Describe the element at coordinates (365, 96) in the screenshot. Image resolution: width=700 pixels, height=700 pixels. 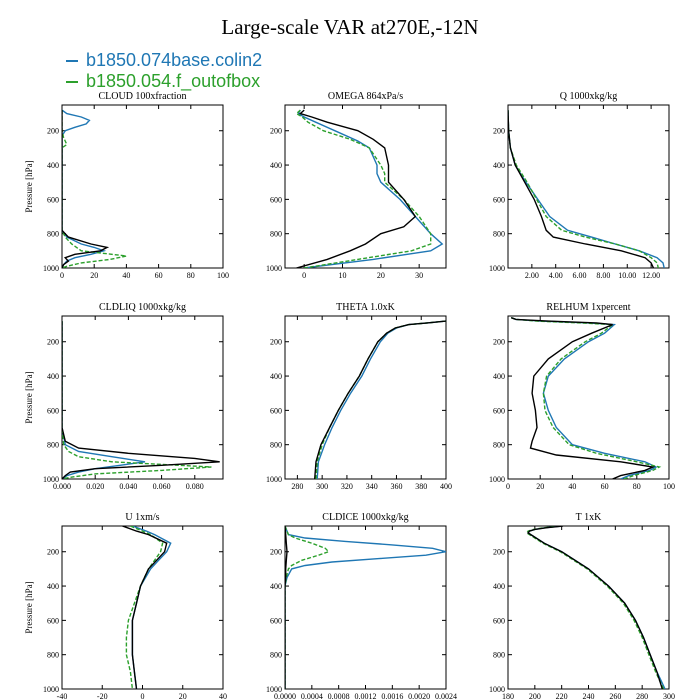
I see `panel-title: OMEGA 864xPa/s` at that location.